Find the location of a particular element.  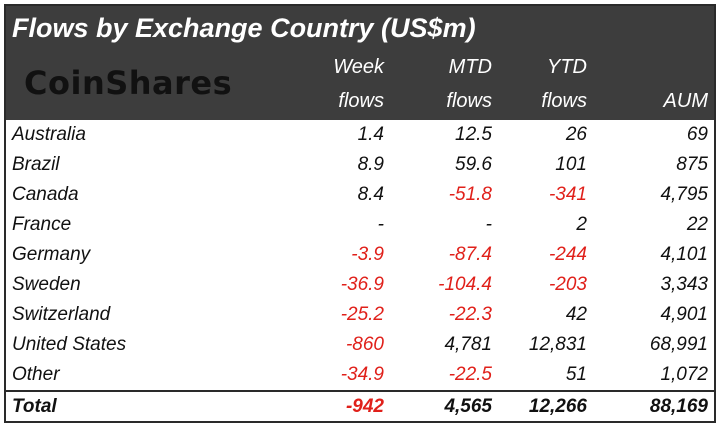

table-row: Switzerland -25.2 -22.3 42 4,901 is located at coordinates (360, 315).